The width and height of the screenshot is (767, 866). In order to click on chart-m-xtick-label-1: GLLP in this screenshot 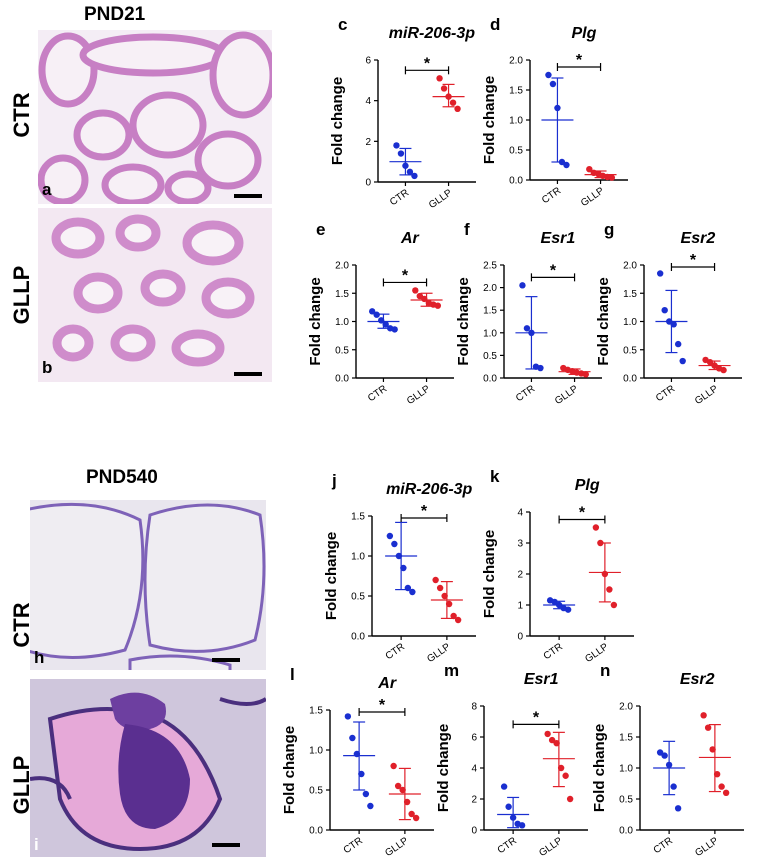, I will do `click(551, 847)`.